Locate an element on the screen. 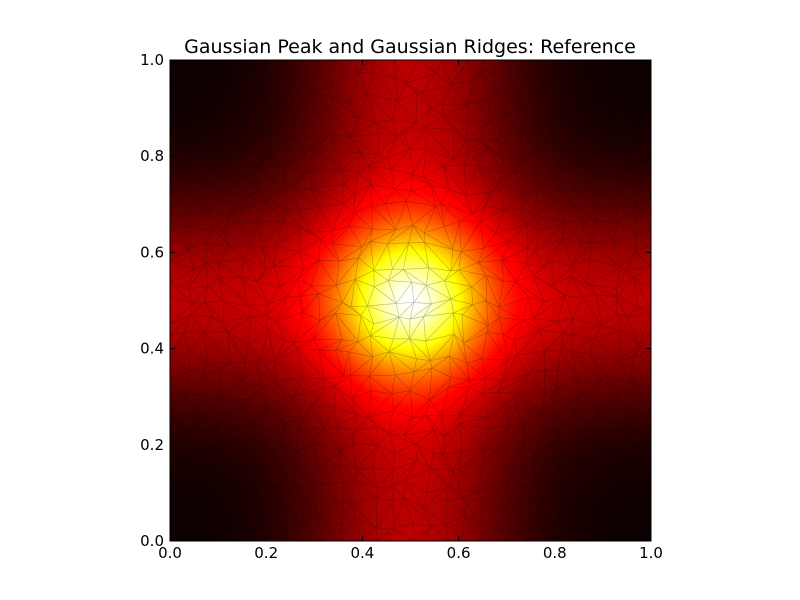 The width and height of the screenshot is (800, 600). y-tick-label: 0.4 is located at coordinates (152, 349).